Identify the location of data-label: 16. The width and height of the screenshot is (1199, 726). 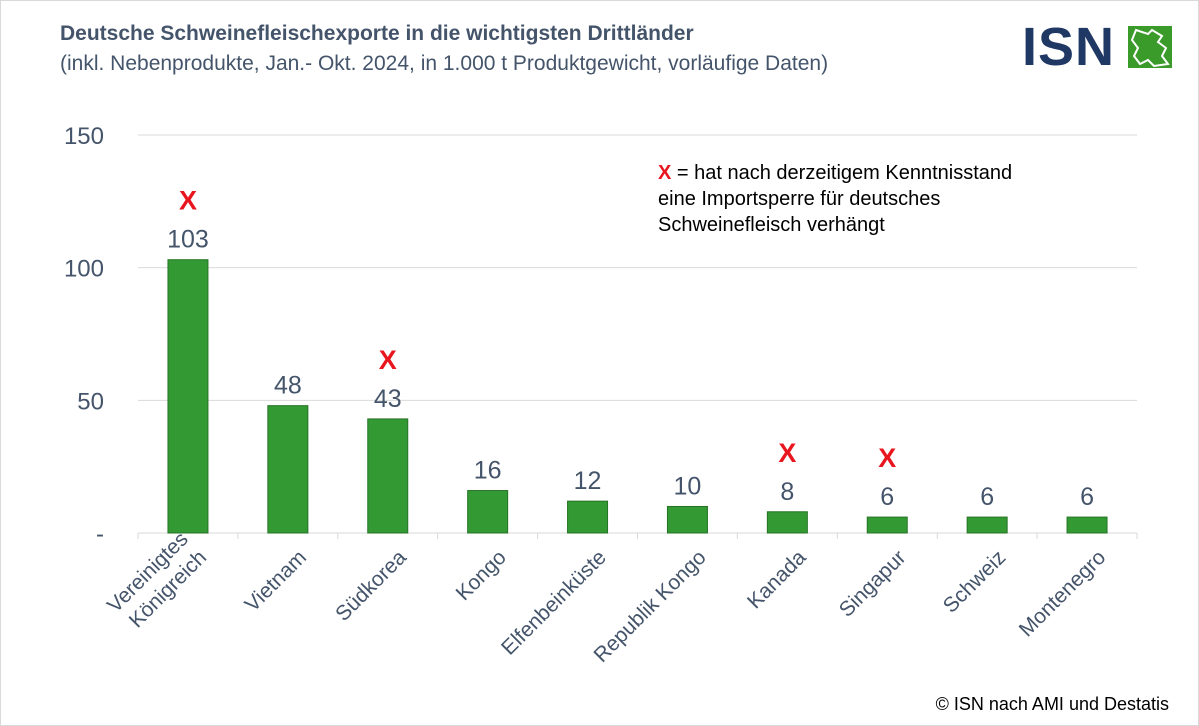
(488, 471).